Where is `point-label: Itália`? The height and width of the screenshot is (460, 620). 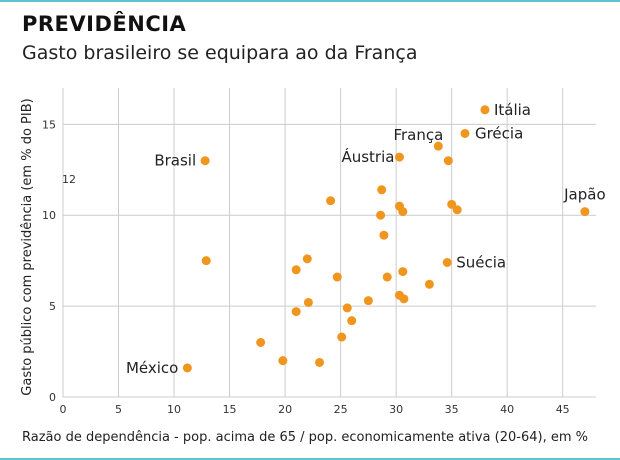 point-label: Itália is located at coordinates (512, 110).